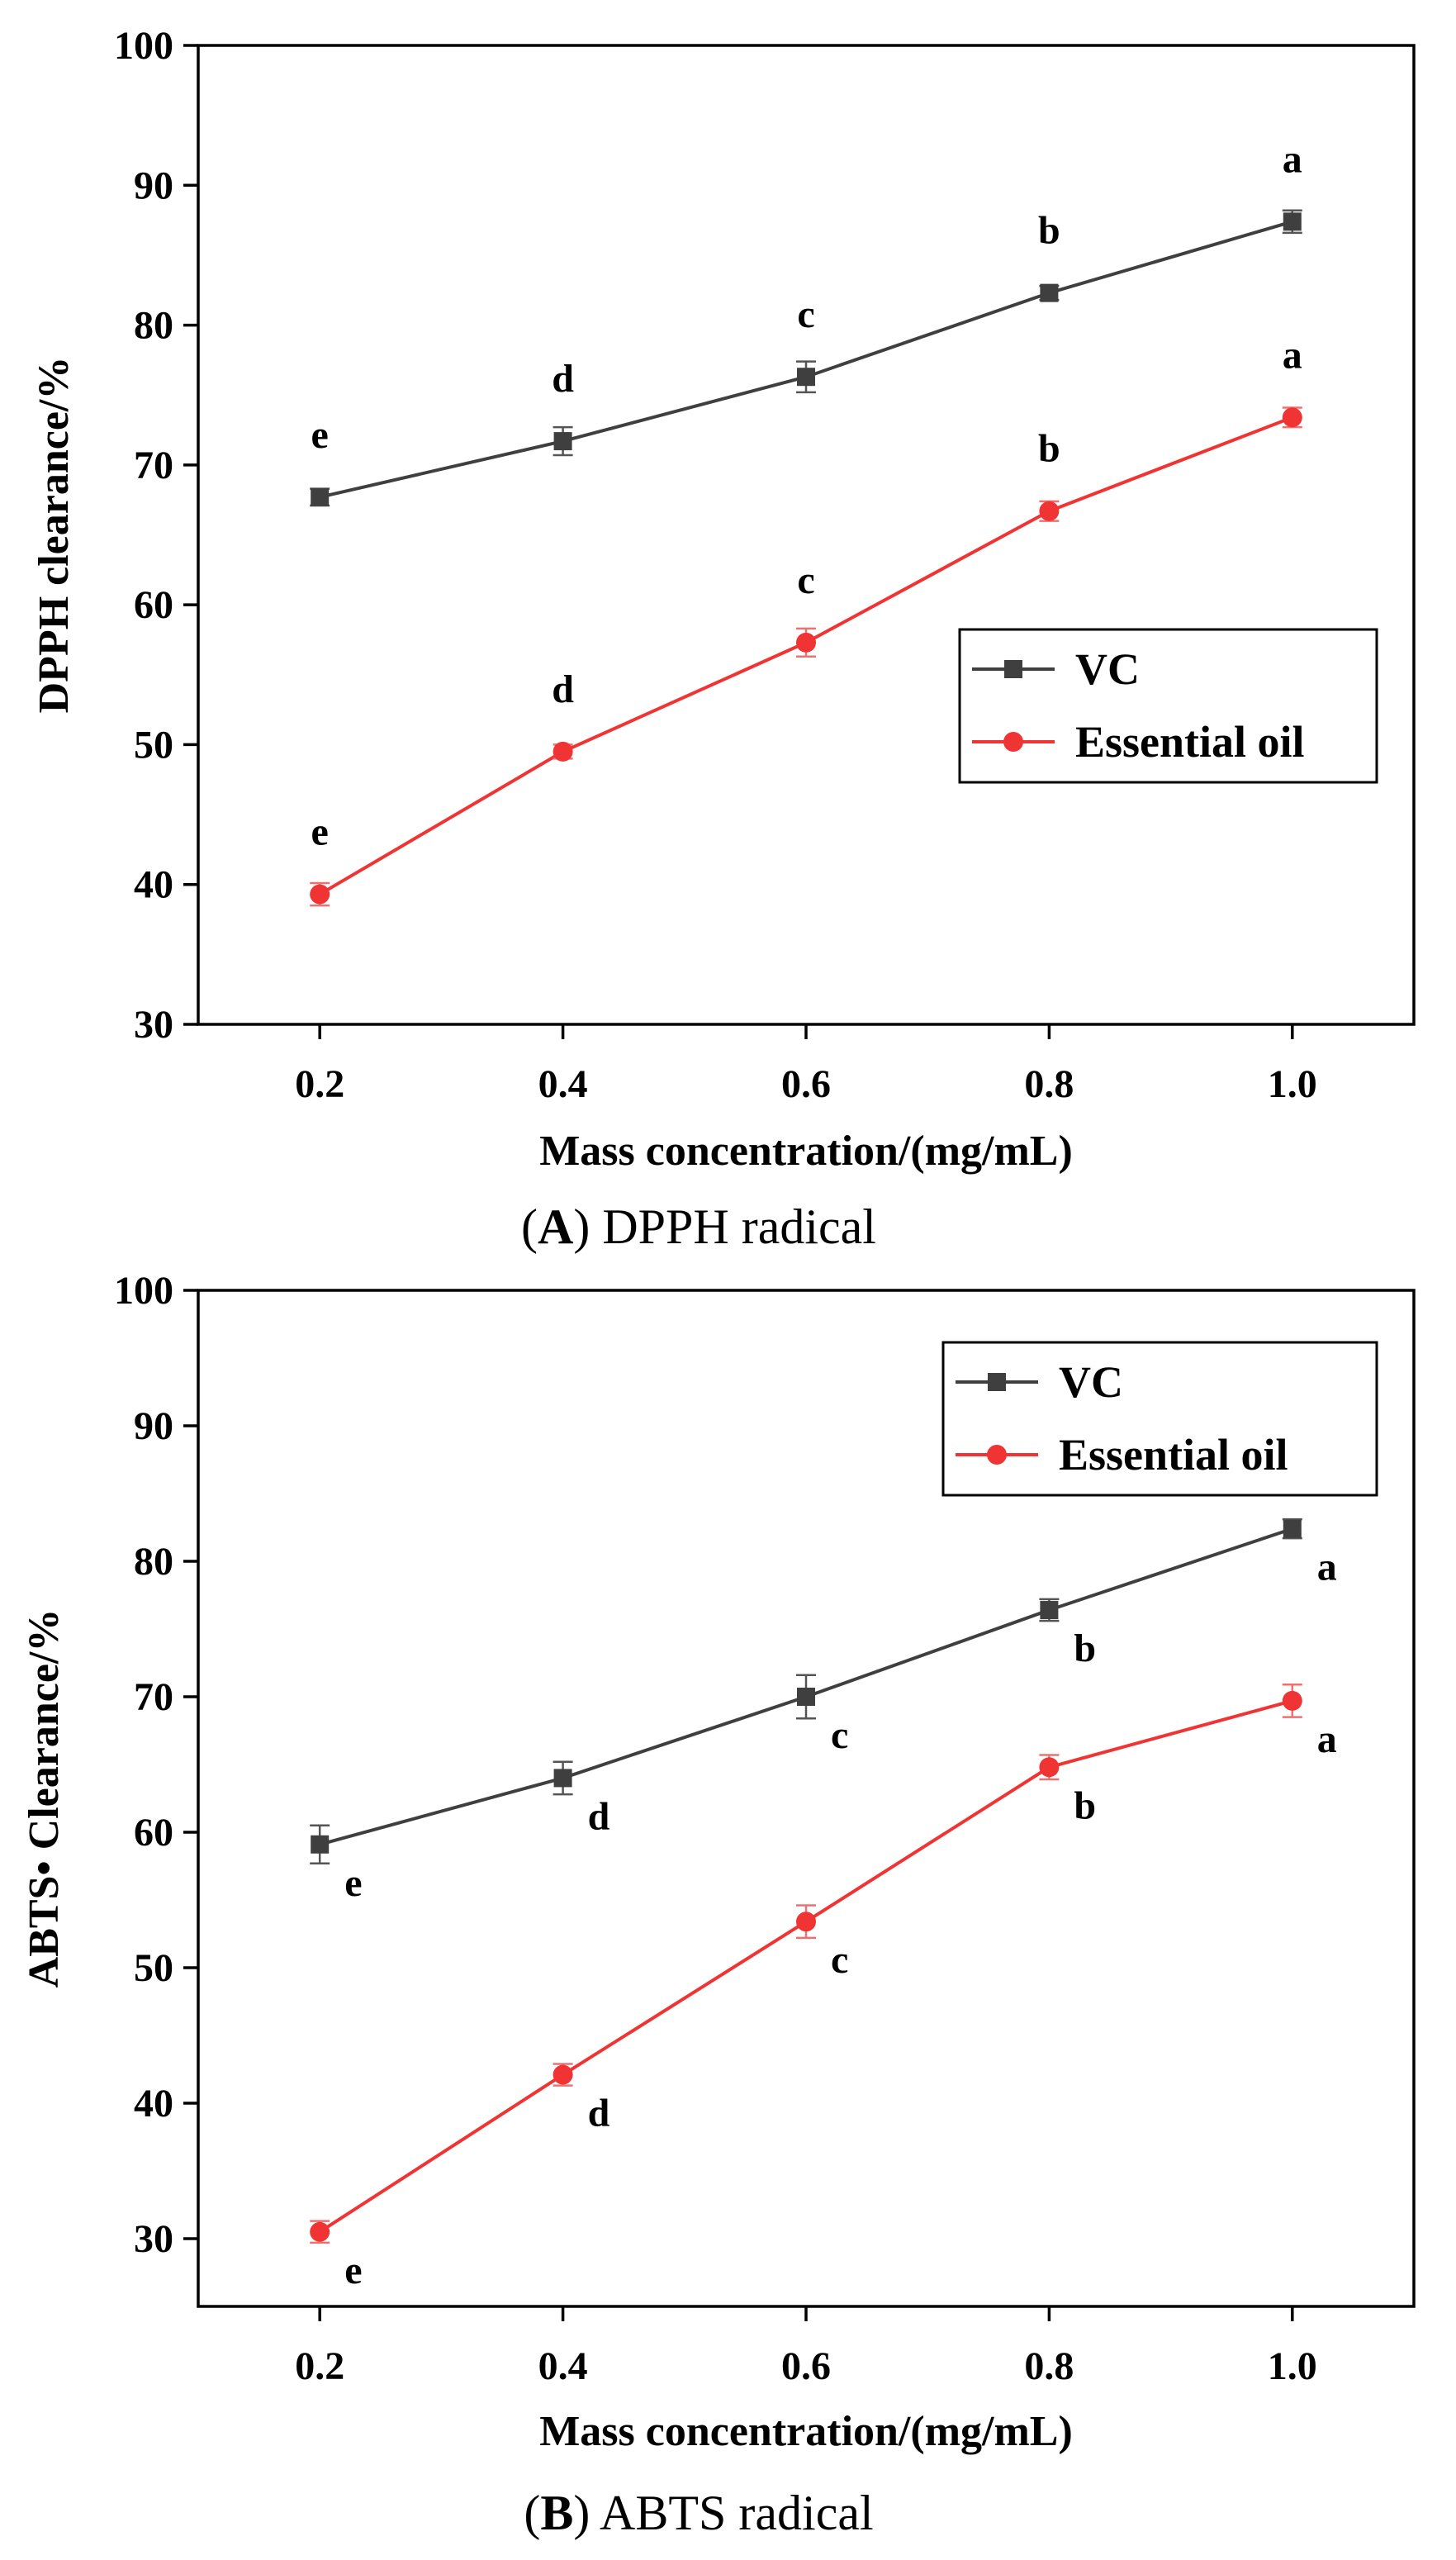  Describe the element at coordinates (739, 1226) in the screenshot. I see `caption-text: DPPH radical` at that location.